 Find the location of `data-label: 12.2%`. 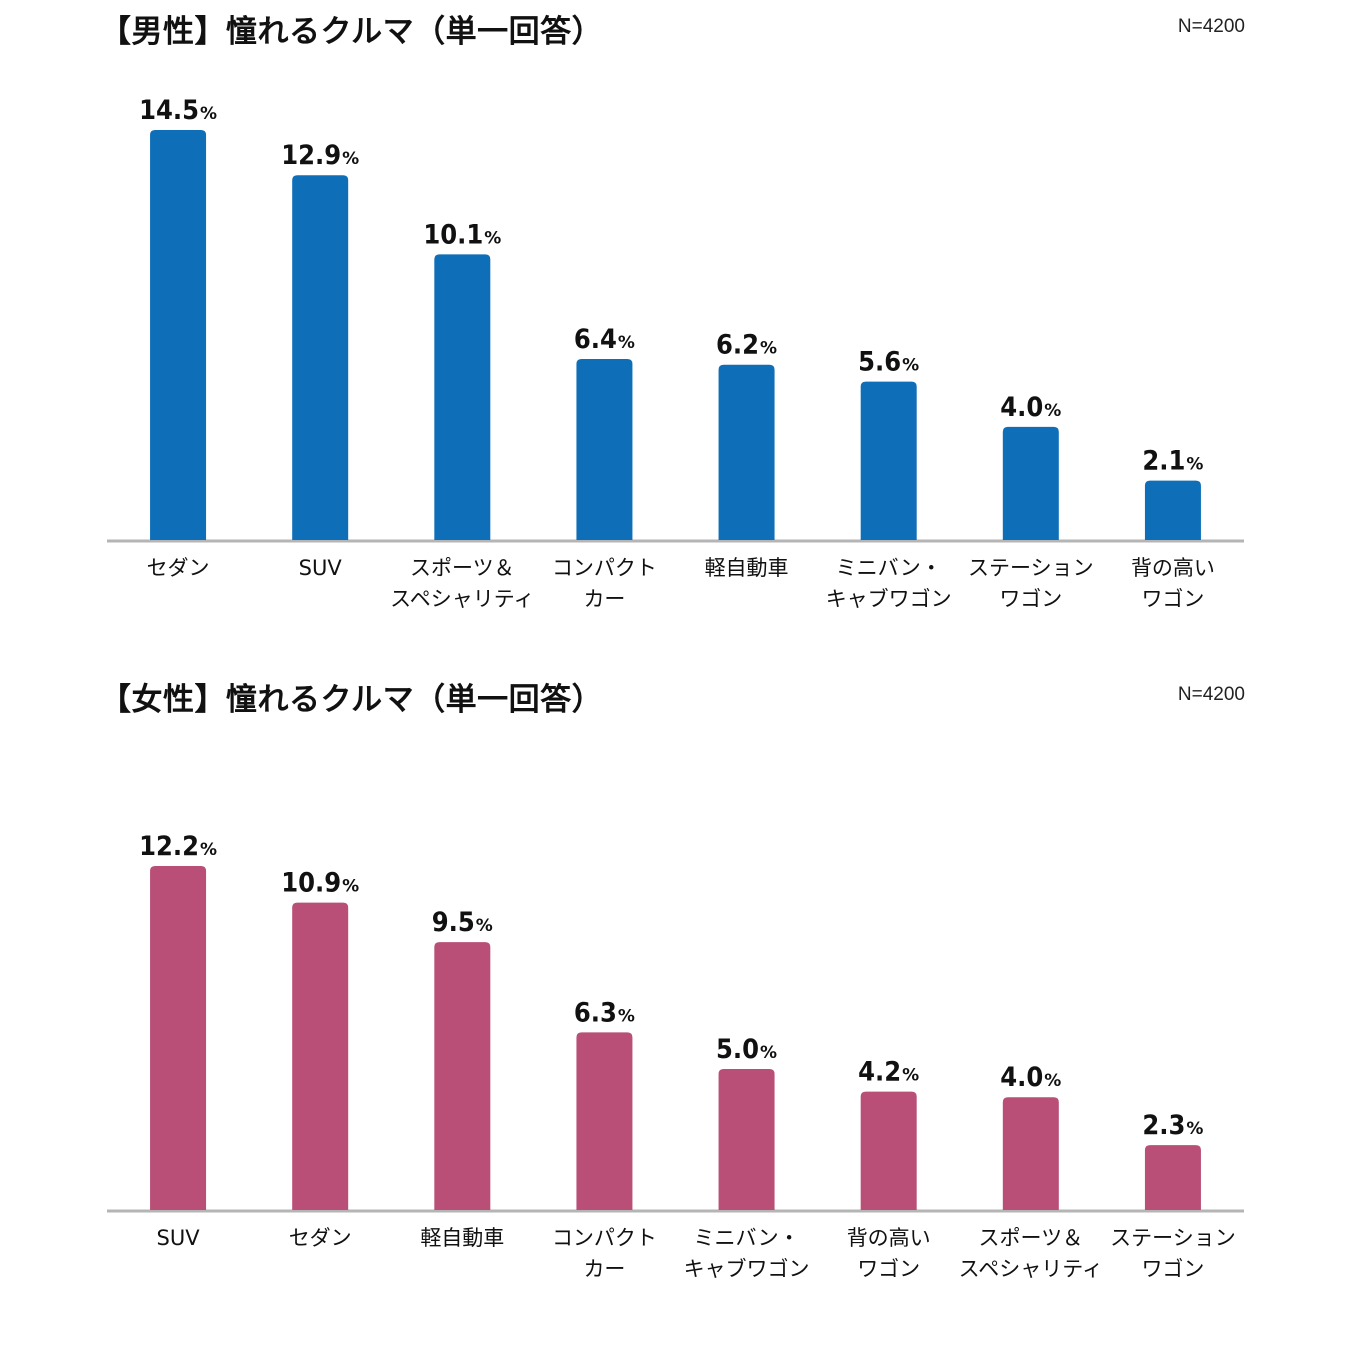

data-label: 12.2% is located at coordinates (178, 846).